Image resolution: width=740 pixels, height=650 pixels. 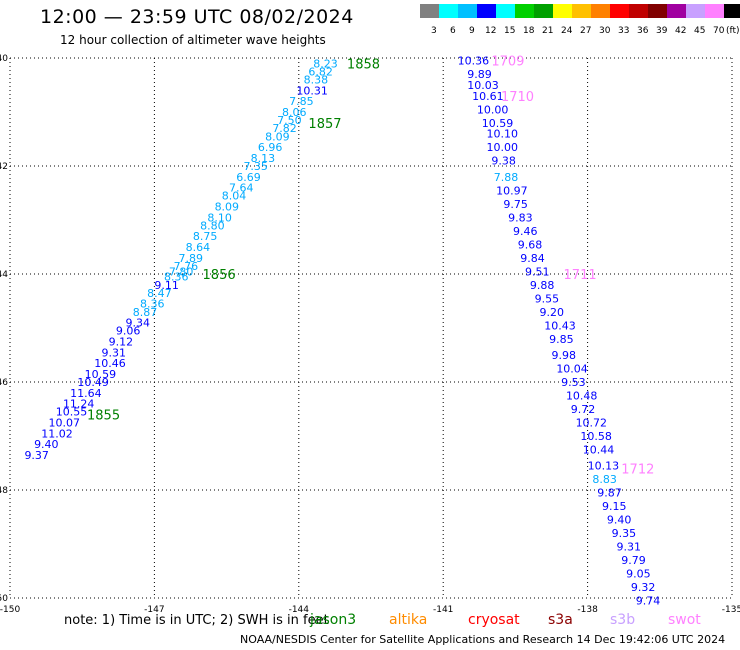 I want to click on data-point-label: 7.88, so click(x=506, y=177).